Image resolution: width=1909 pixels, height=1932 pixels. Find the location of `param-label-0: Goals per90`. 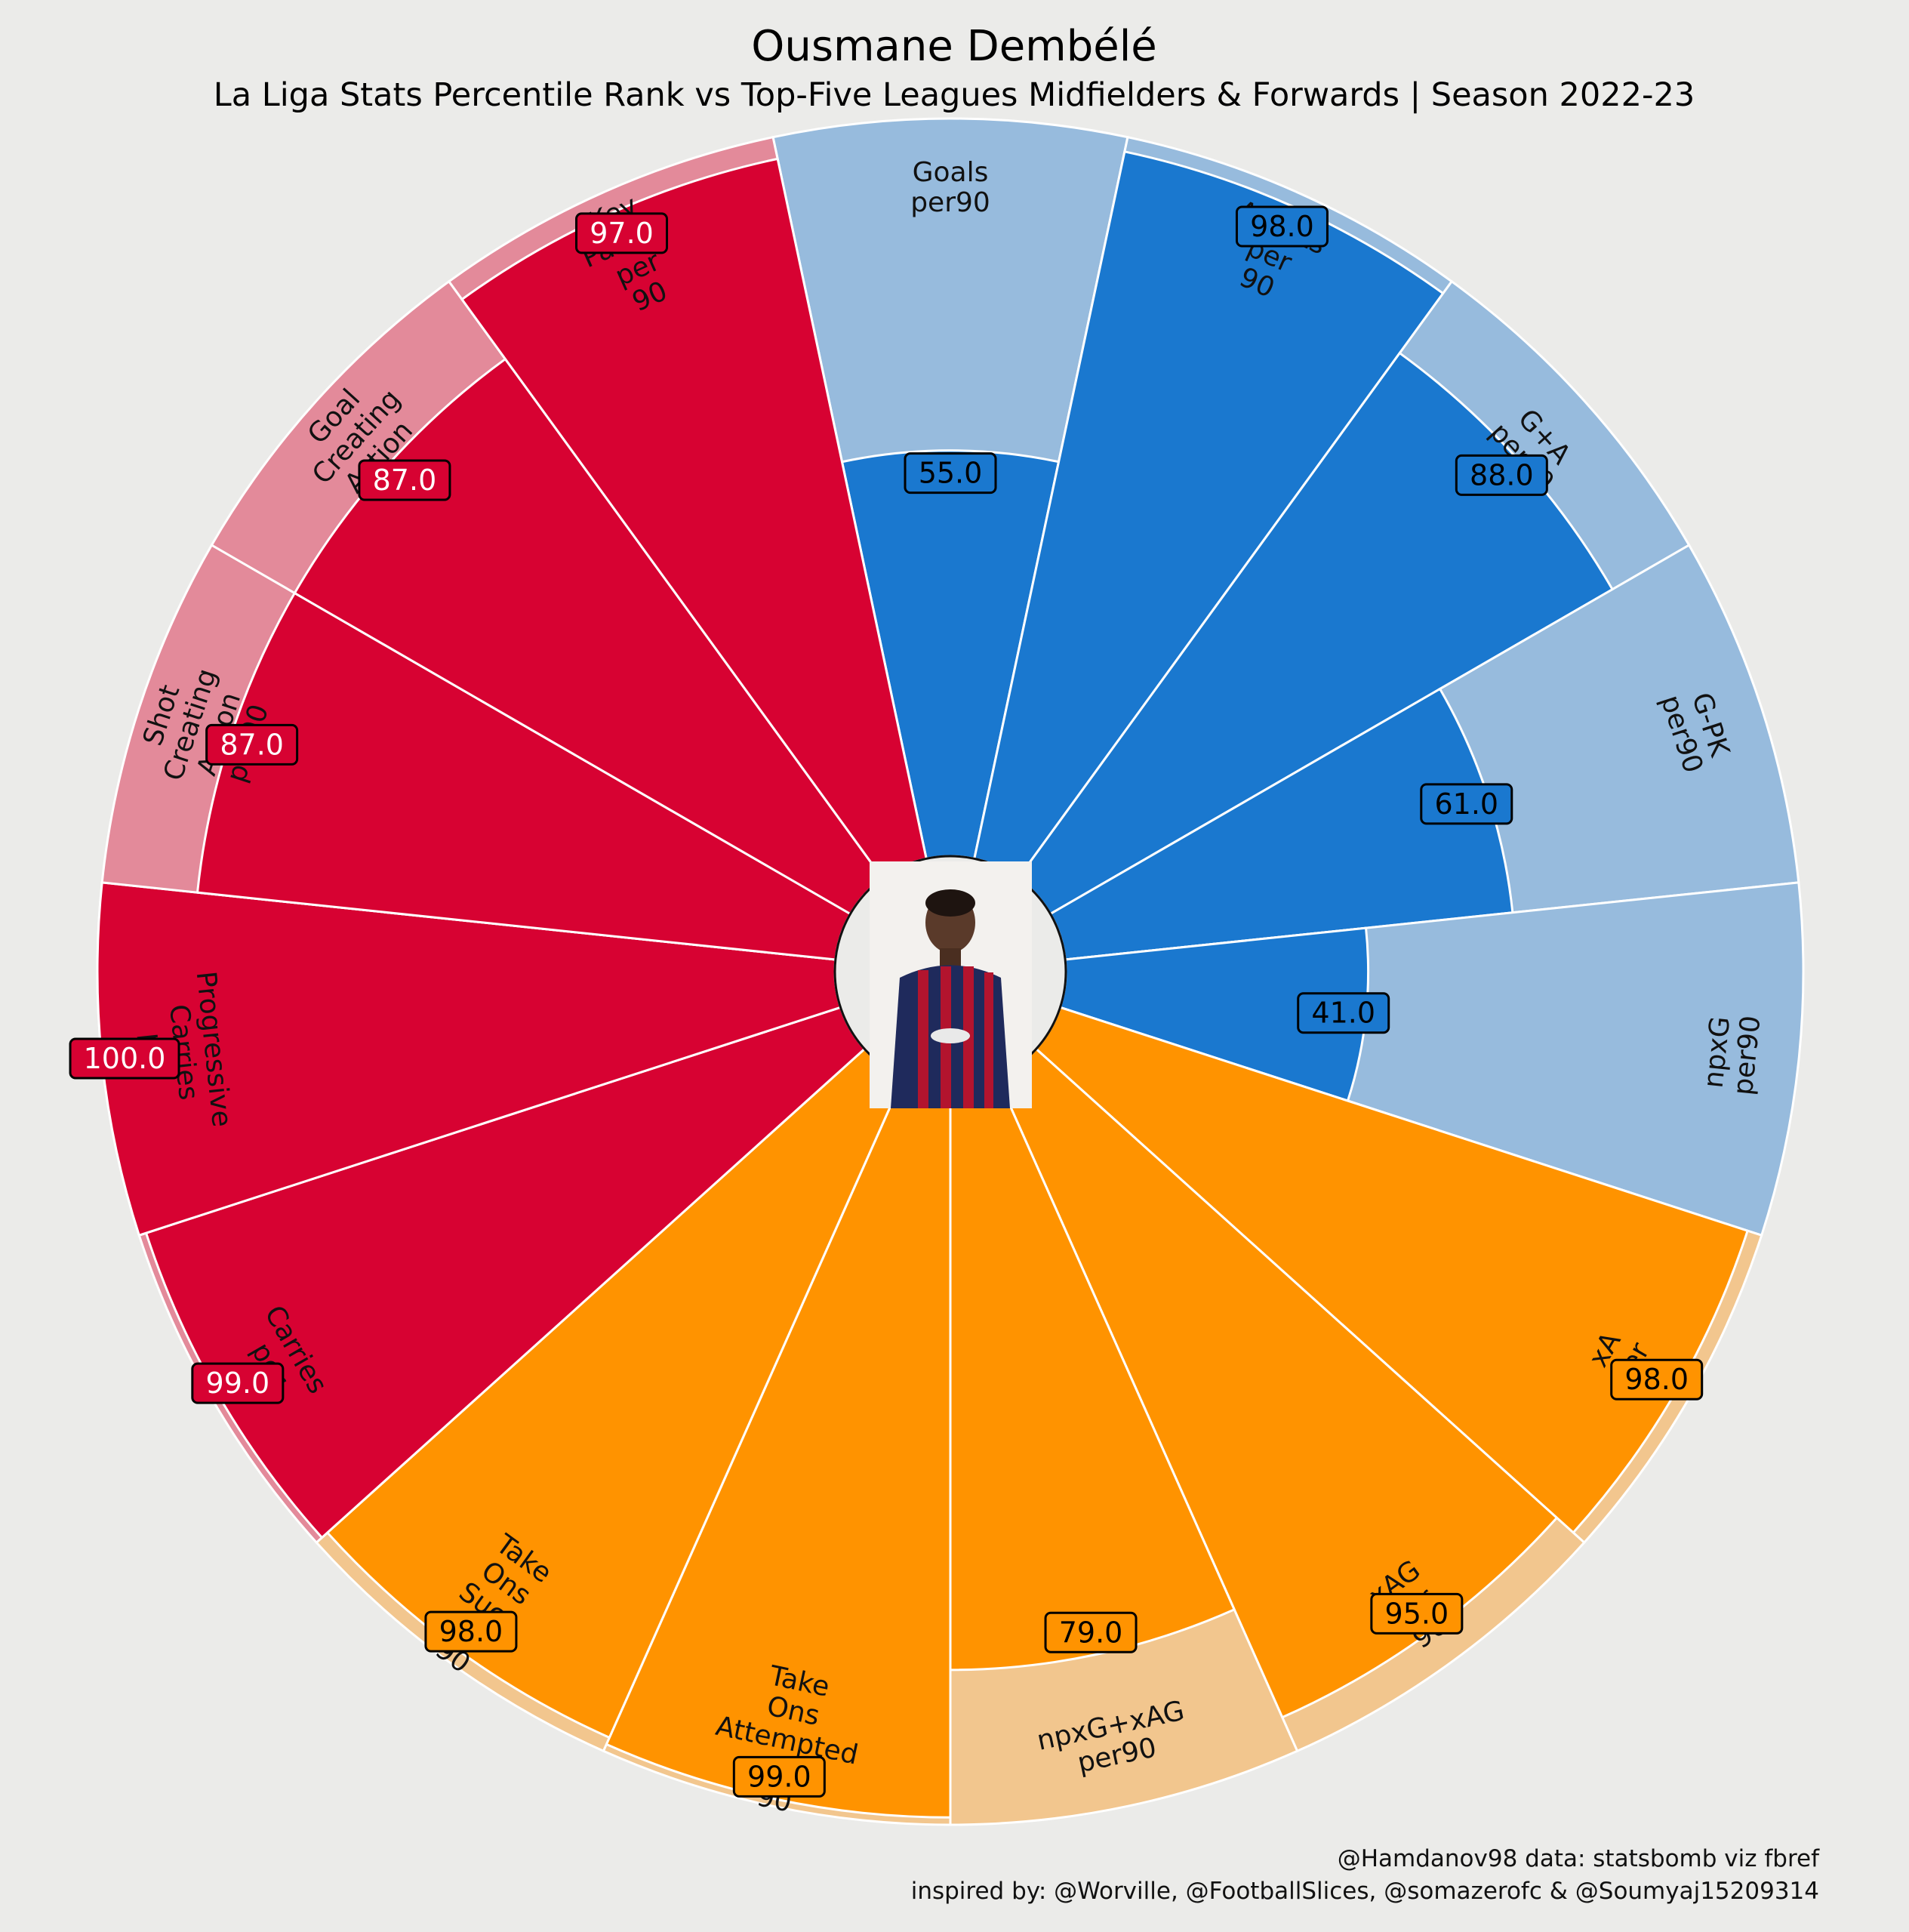

param-label-0: Goals per90 is located at coordinates (950, 187).